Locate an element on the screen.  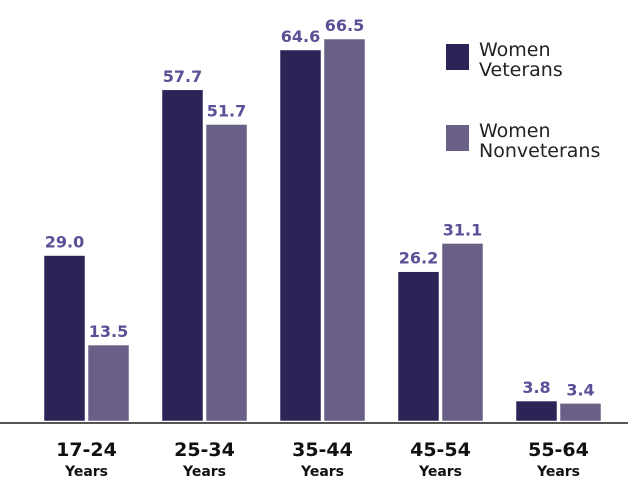
legend-label-women-veterans-line-1: Women is located at coordinates (515, 50).